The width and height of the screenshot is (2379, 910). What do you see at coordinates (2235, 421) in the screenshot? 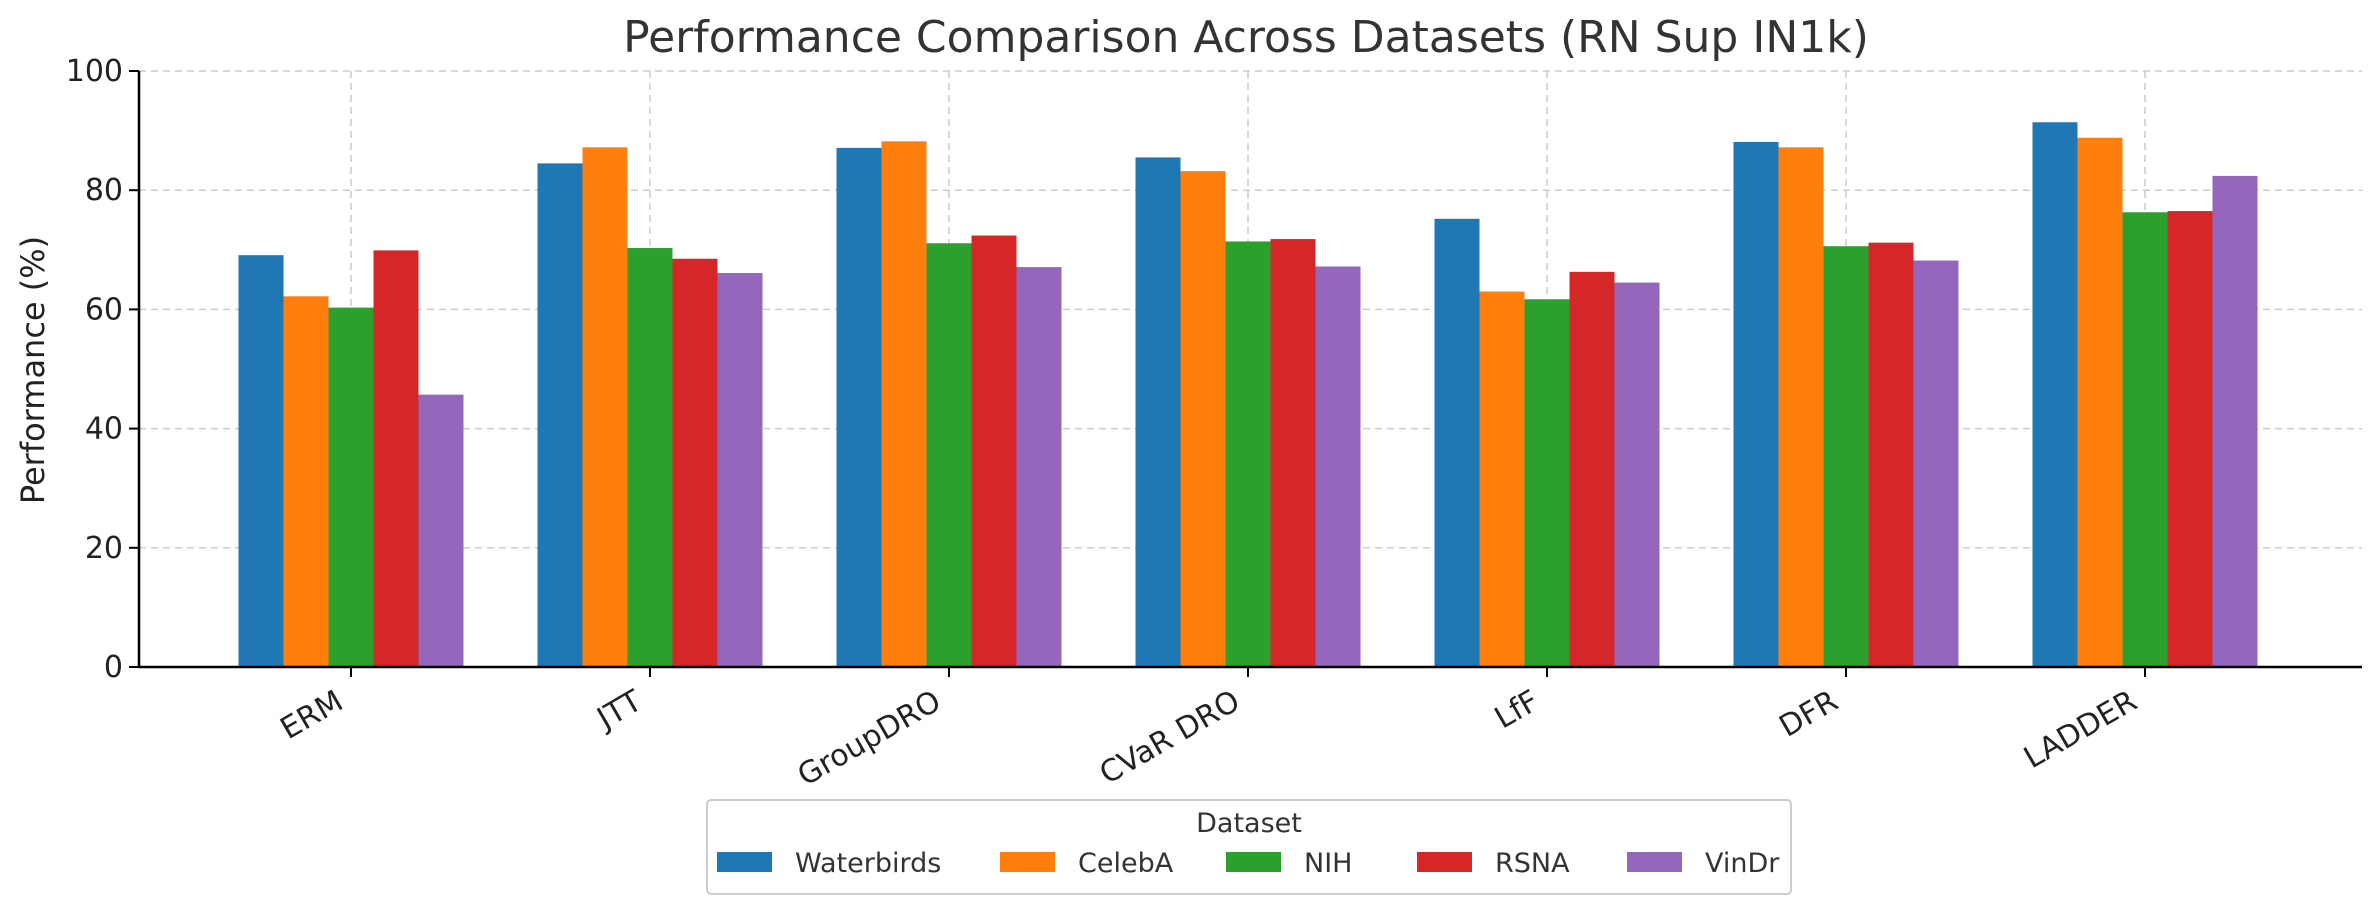
I see `bar-vindr-ladder` at bounding box center [2235, 421].